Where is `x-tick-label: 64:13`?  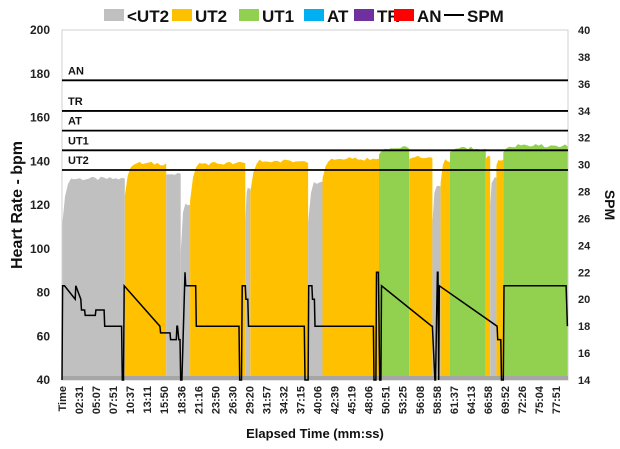
x-tick-label: 64:13 is located at coordinates (472, 400).